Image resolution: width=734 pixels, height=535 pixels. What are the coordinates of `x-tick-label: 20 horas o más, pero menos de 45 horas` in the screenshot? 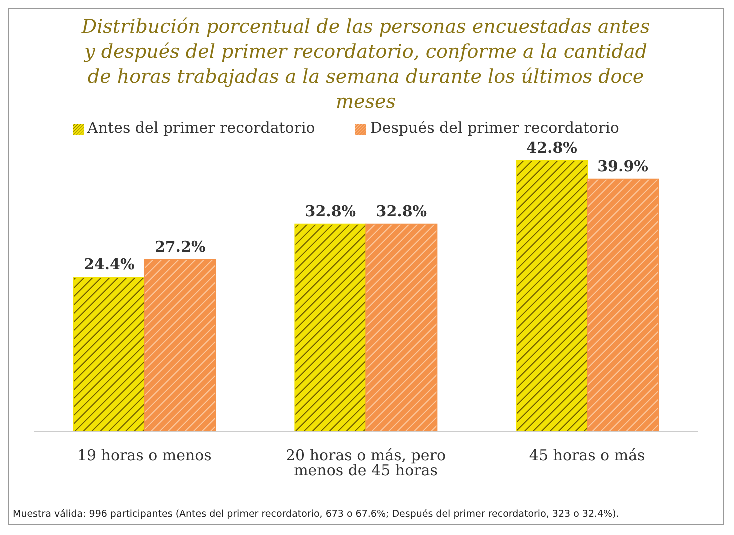 It's located at (366, 463).